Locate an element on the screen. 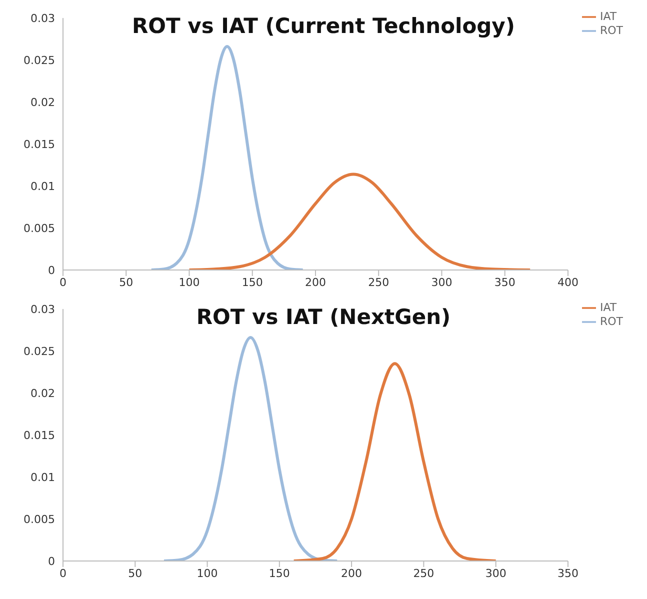 The height and width of the screenshot is (599, 647). chart-title: ROT vs IAT (Current Technology) is located at coordinates (323, 26).